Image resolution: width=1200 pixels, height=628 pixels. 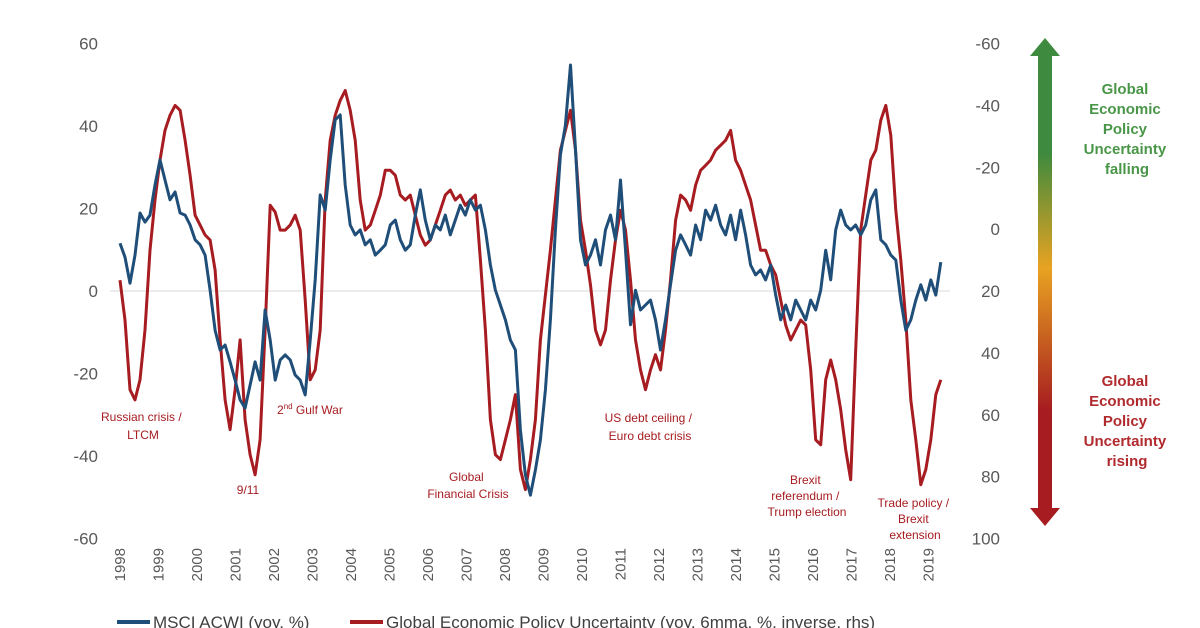 What do you see at coordinates (582, 564) in the screenshot?
I see `x-tick-label: 2010` at bounding box center [582, 564].